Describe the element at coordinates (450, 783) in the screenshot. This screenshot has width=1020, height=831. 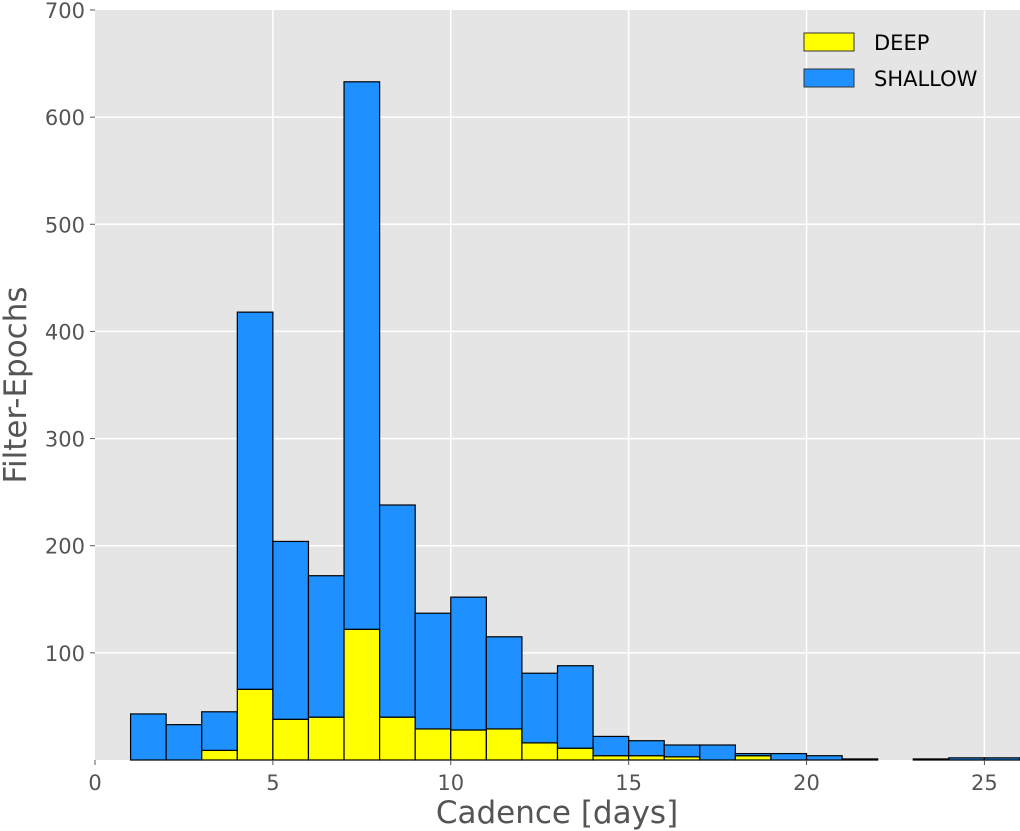
I see `x-tick-label: 10` at that location.